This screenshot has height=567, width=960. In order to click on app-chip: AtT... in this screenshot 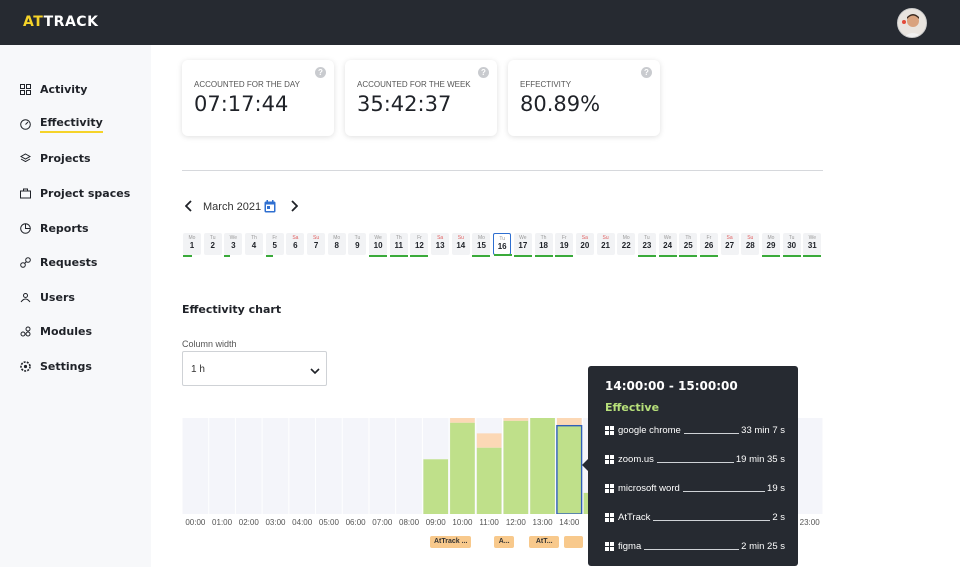, I will do `click(544, 542)`.